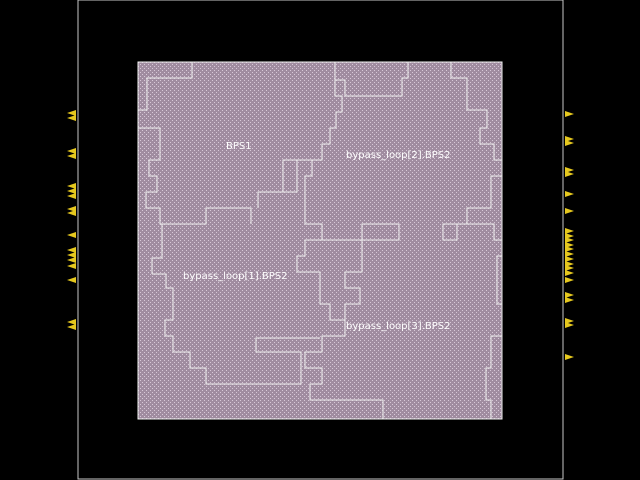 The image size is (640, 480). I want to click on right-io-pins, so click(569, 235).